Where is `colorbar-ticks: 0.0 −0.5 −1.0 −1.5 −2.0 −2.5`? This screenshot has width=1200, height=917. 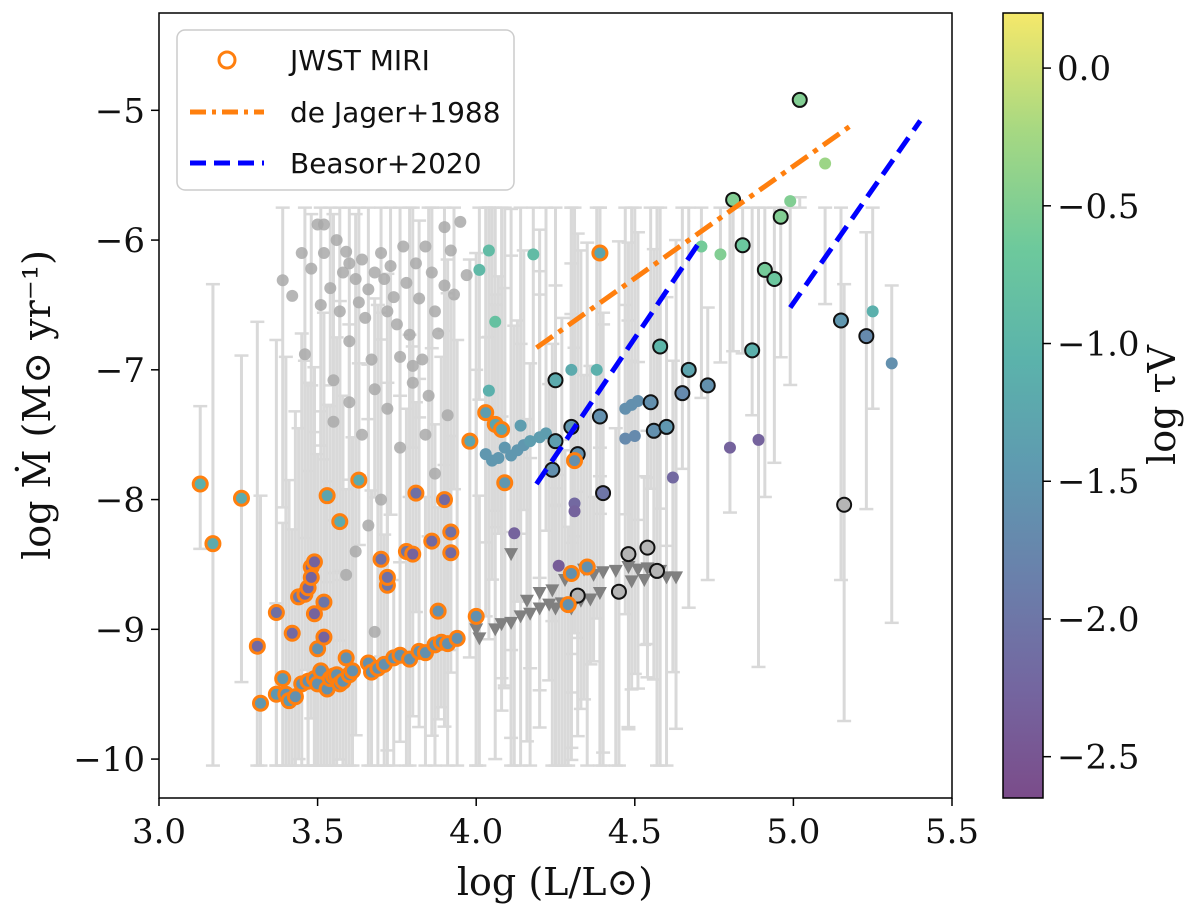 colorbar-ticks: 0.0 −0.5 −1.0 −1.5 −2.0 −2.5 is located at coordinates (1091, 413).